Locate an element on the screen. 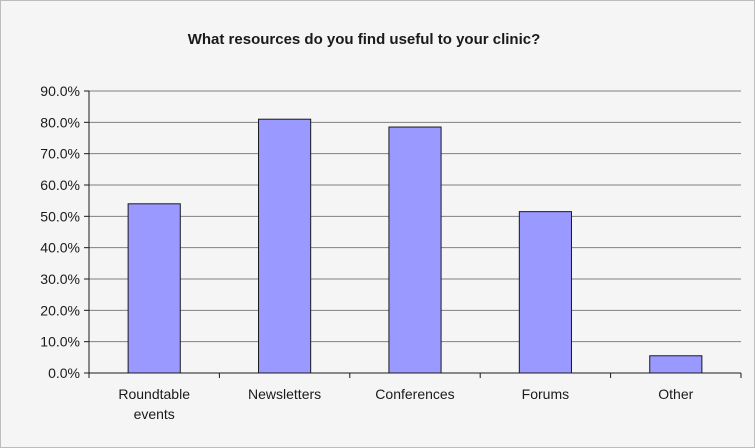 This screenshot has width=755, height=448. y-tick-label: 0.0% is located at coordinates (64, 373).